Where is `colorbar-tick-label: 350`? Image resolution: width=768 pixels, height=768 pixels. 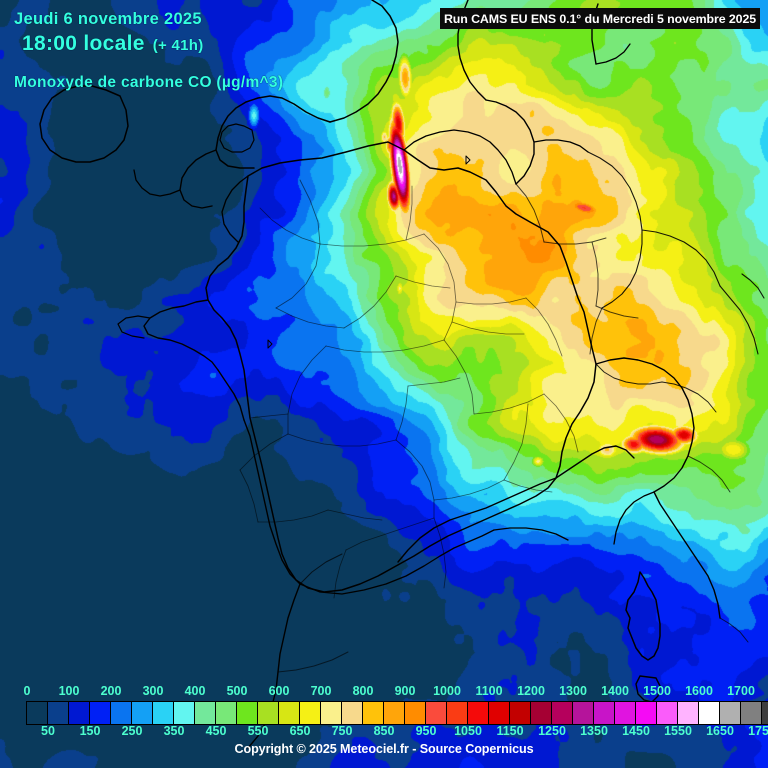 colorbar-tick-label: 350 is located at coordinates (174, 731).